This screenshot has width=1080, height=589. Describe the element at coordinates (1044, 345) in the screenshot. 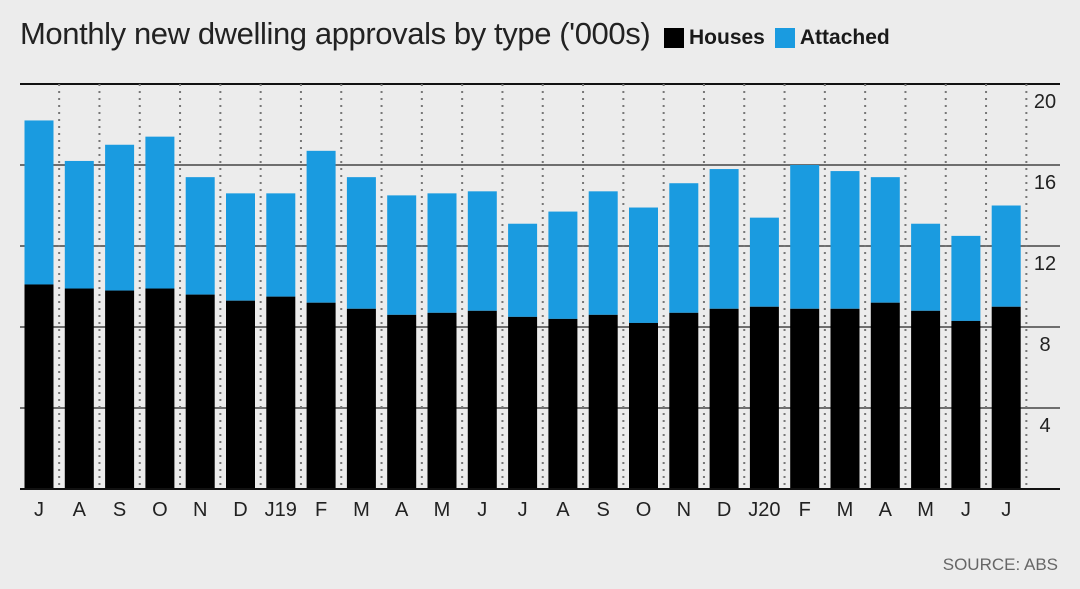

I see `y-tick-label: 8` at that location.